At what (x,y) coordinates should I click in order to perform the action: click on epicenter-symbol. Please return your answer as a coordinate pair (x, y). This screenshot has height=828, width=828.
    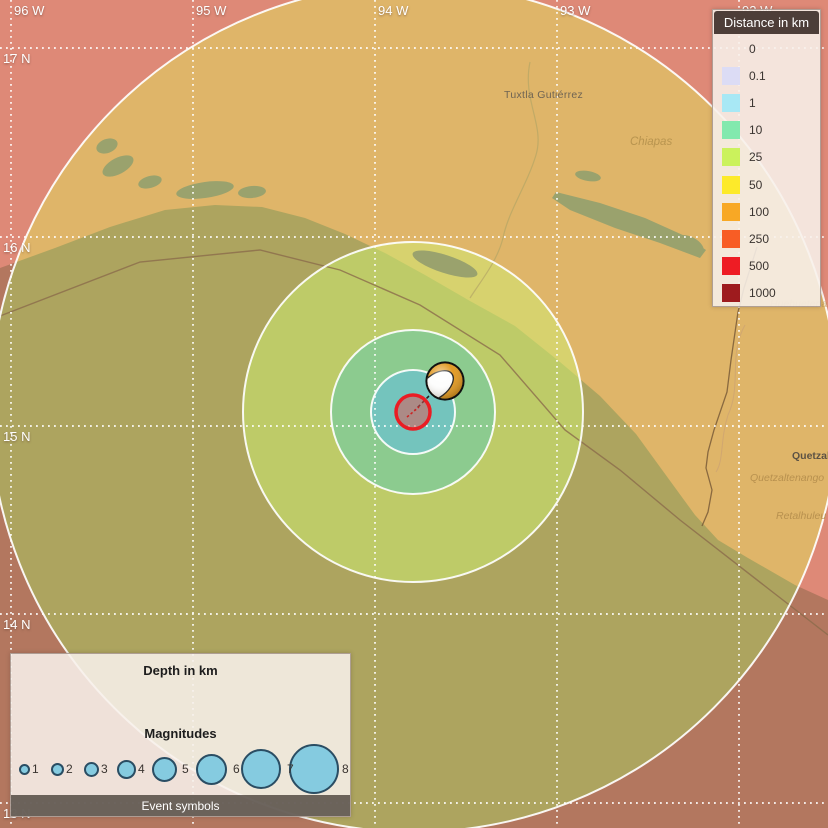
    Looking at the image, I should click on (413, 412).